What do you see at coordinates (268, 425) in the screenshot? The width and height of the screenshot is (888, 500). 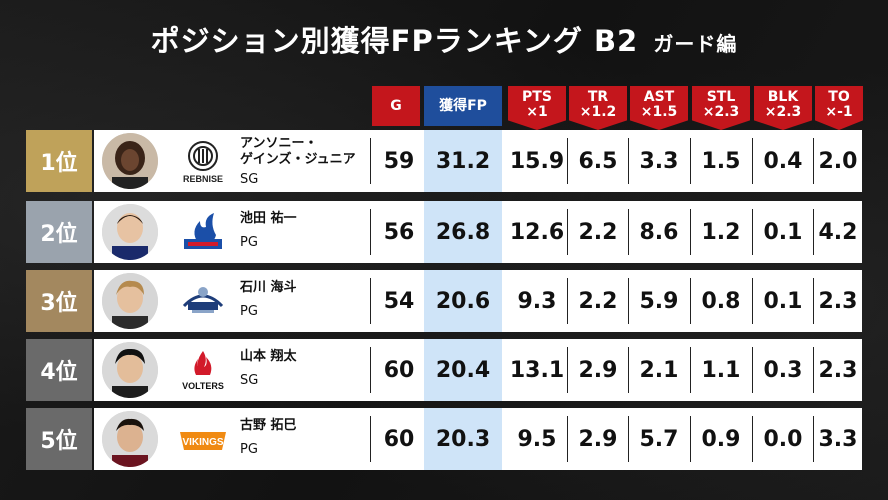 I see `player-name: 古野 拓巳` at bounding box center [268, 425].